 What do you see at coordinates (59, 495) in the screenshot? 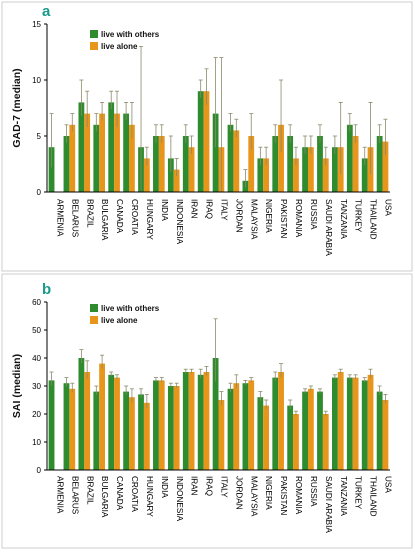
I see `x-tick-label: ARMENIA` at bounding box center [59, 495].